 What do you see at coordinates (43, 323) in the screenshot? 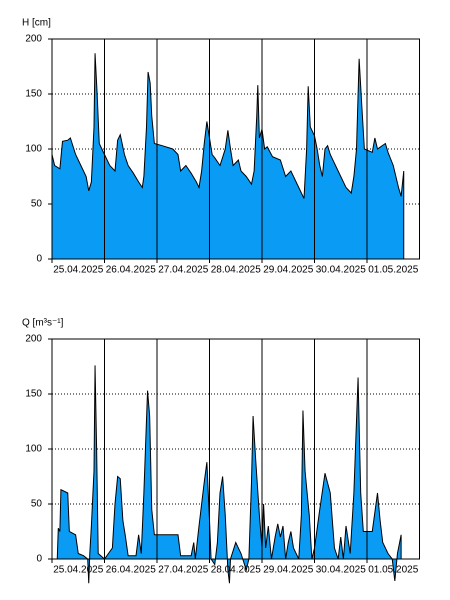
I see `axis-label: Q [m³s⁻¹]` at bounding box center [43, 323].